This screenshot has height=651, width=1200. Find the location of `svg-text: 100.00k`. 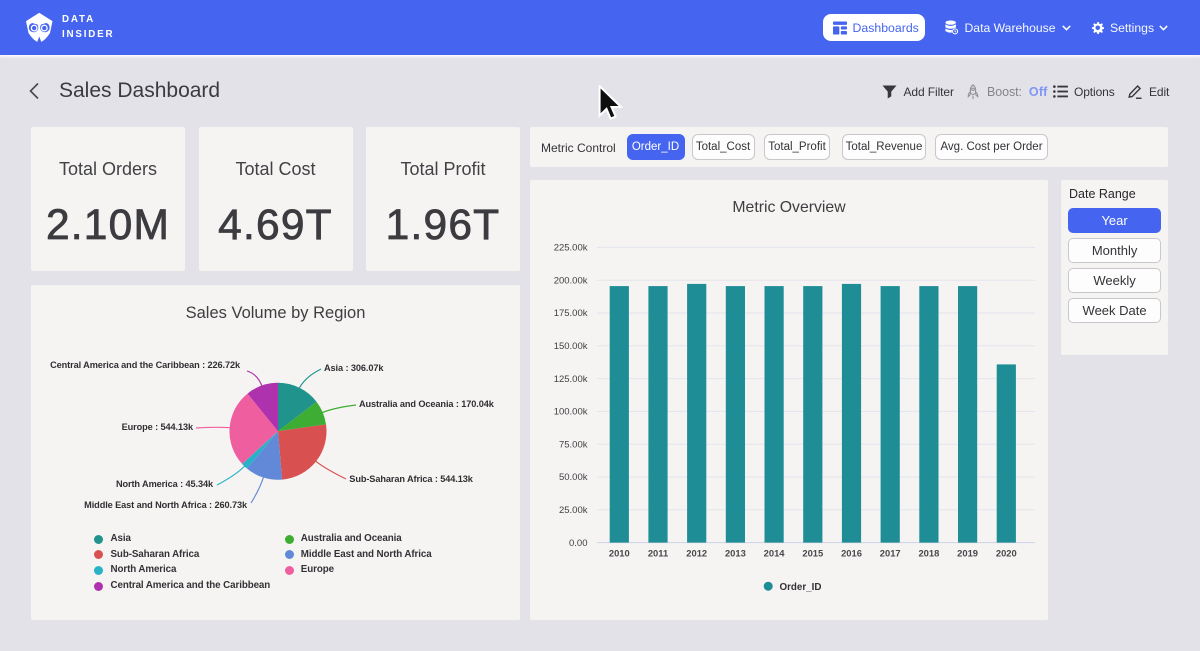

svg-text: 100.00k is located at coordinates (571, 412).